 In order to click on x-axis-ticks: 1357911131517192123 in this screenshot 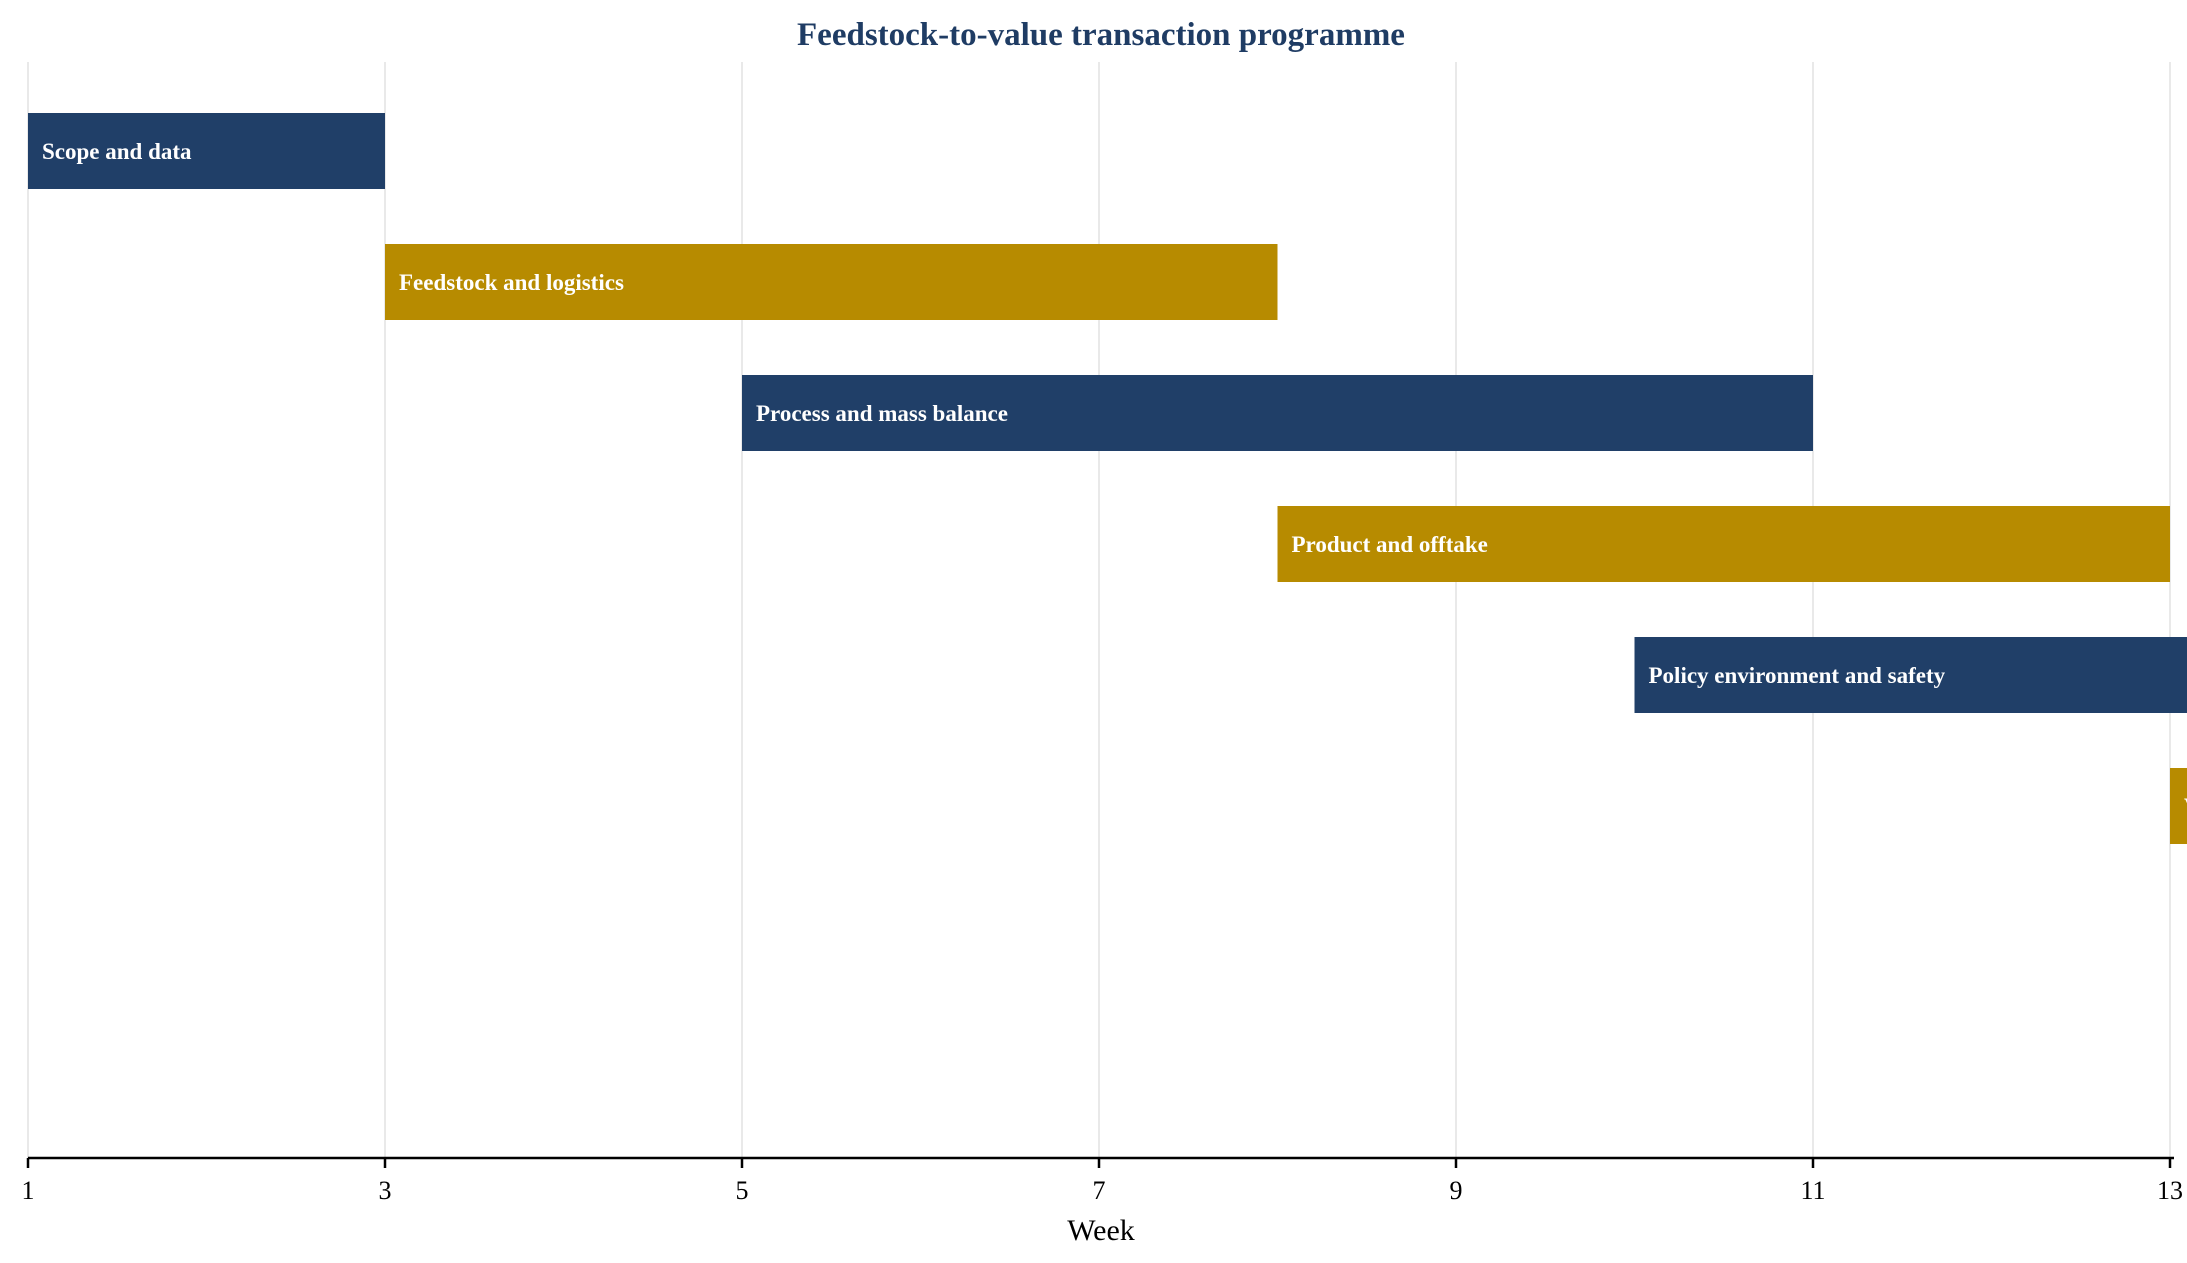, I will do `click(1102, 1181)`.